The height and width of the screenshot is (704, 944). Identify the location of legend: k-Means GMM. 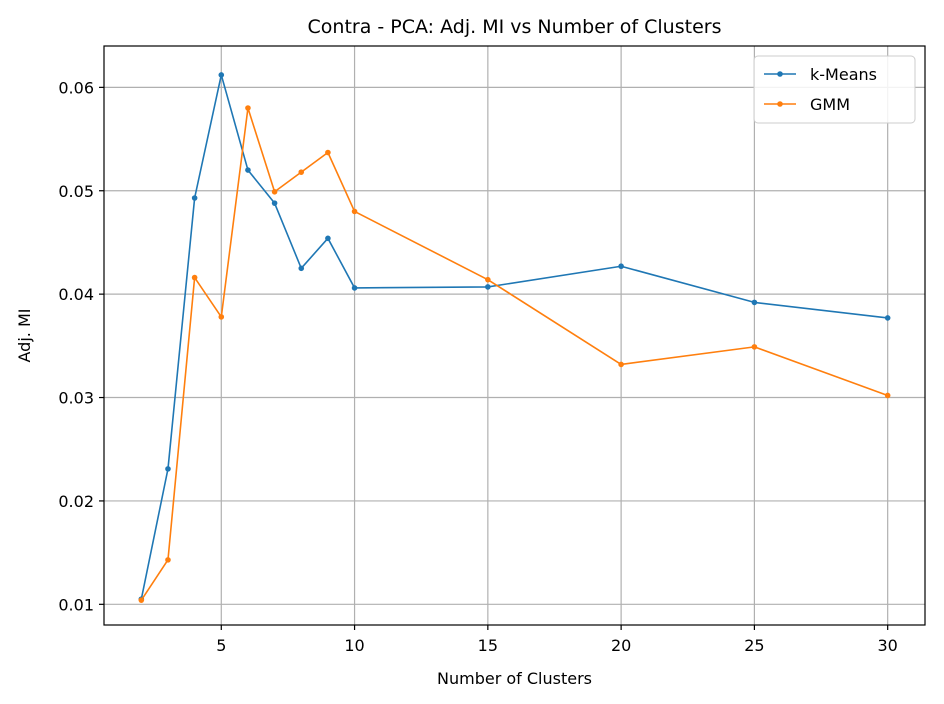
(834, 89).